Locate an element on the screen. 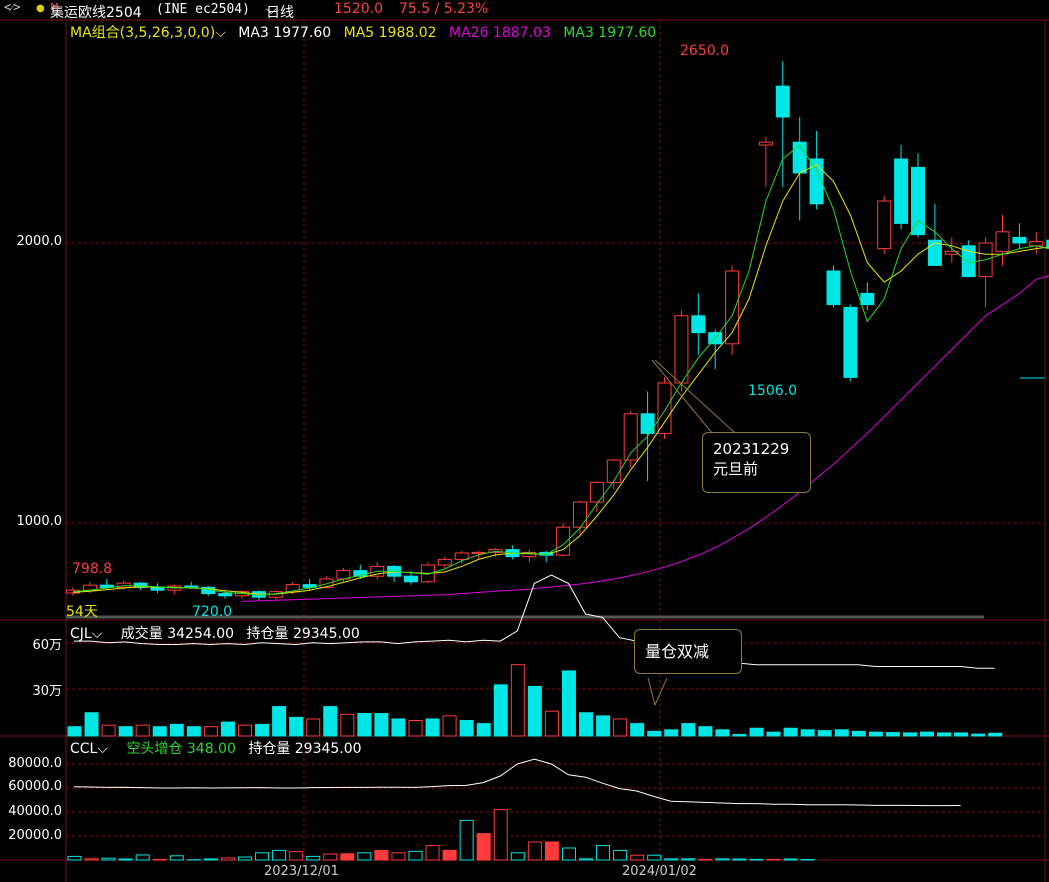  cjl-tick-60w: 60万 is located at coordinates (47, 645).